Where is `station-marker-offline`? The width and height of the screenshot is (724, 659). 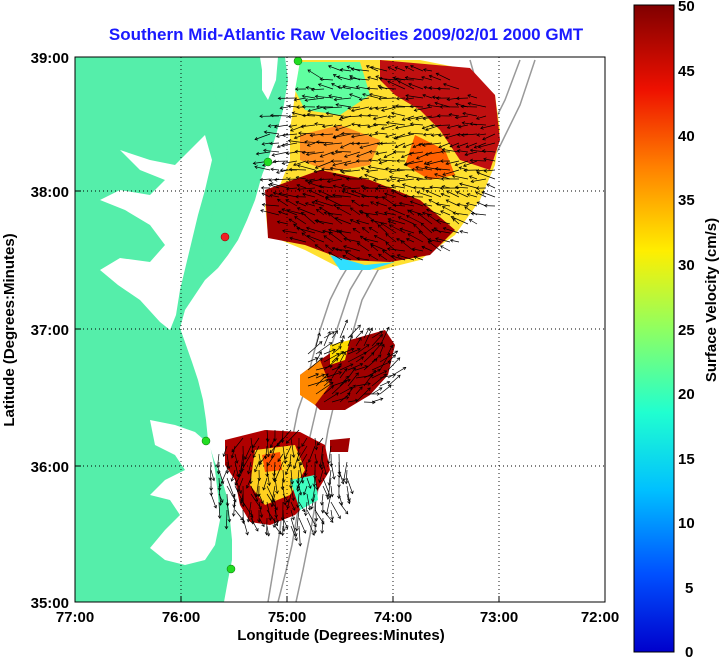
station-marker-offline is located at coordinates (225, 237).